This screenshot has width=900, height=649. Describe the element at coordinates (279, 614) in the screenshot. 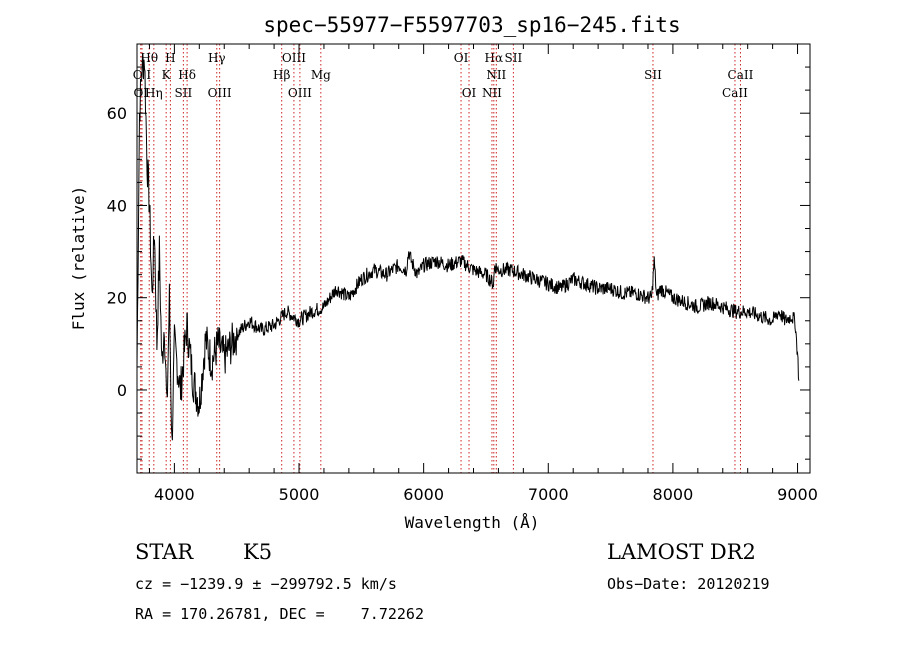

I see `coordinates: RA = 170.26781, DEC = 7.72262` at that location.